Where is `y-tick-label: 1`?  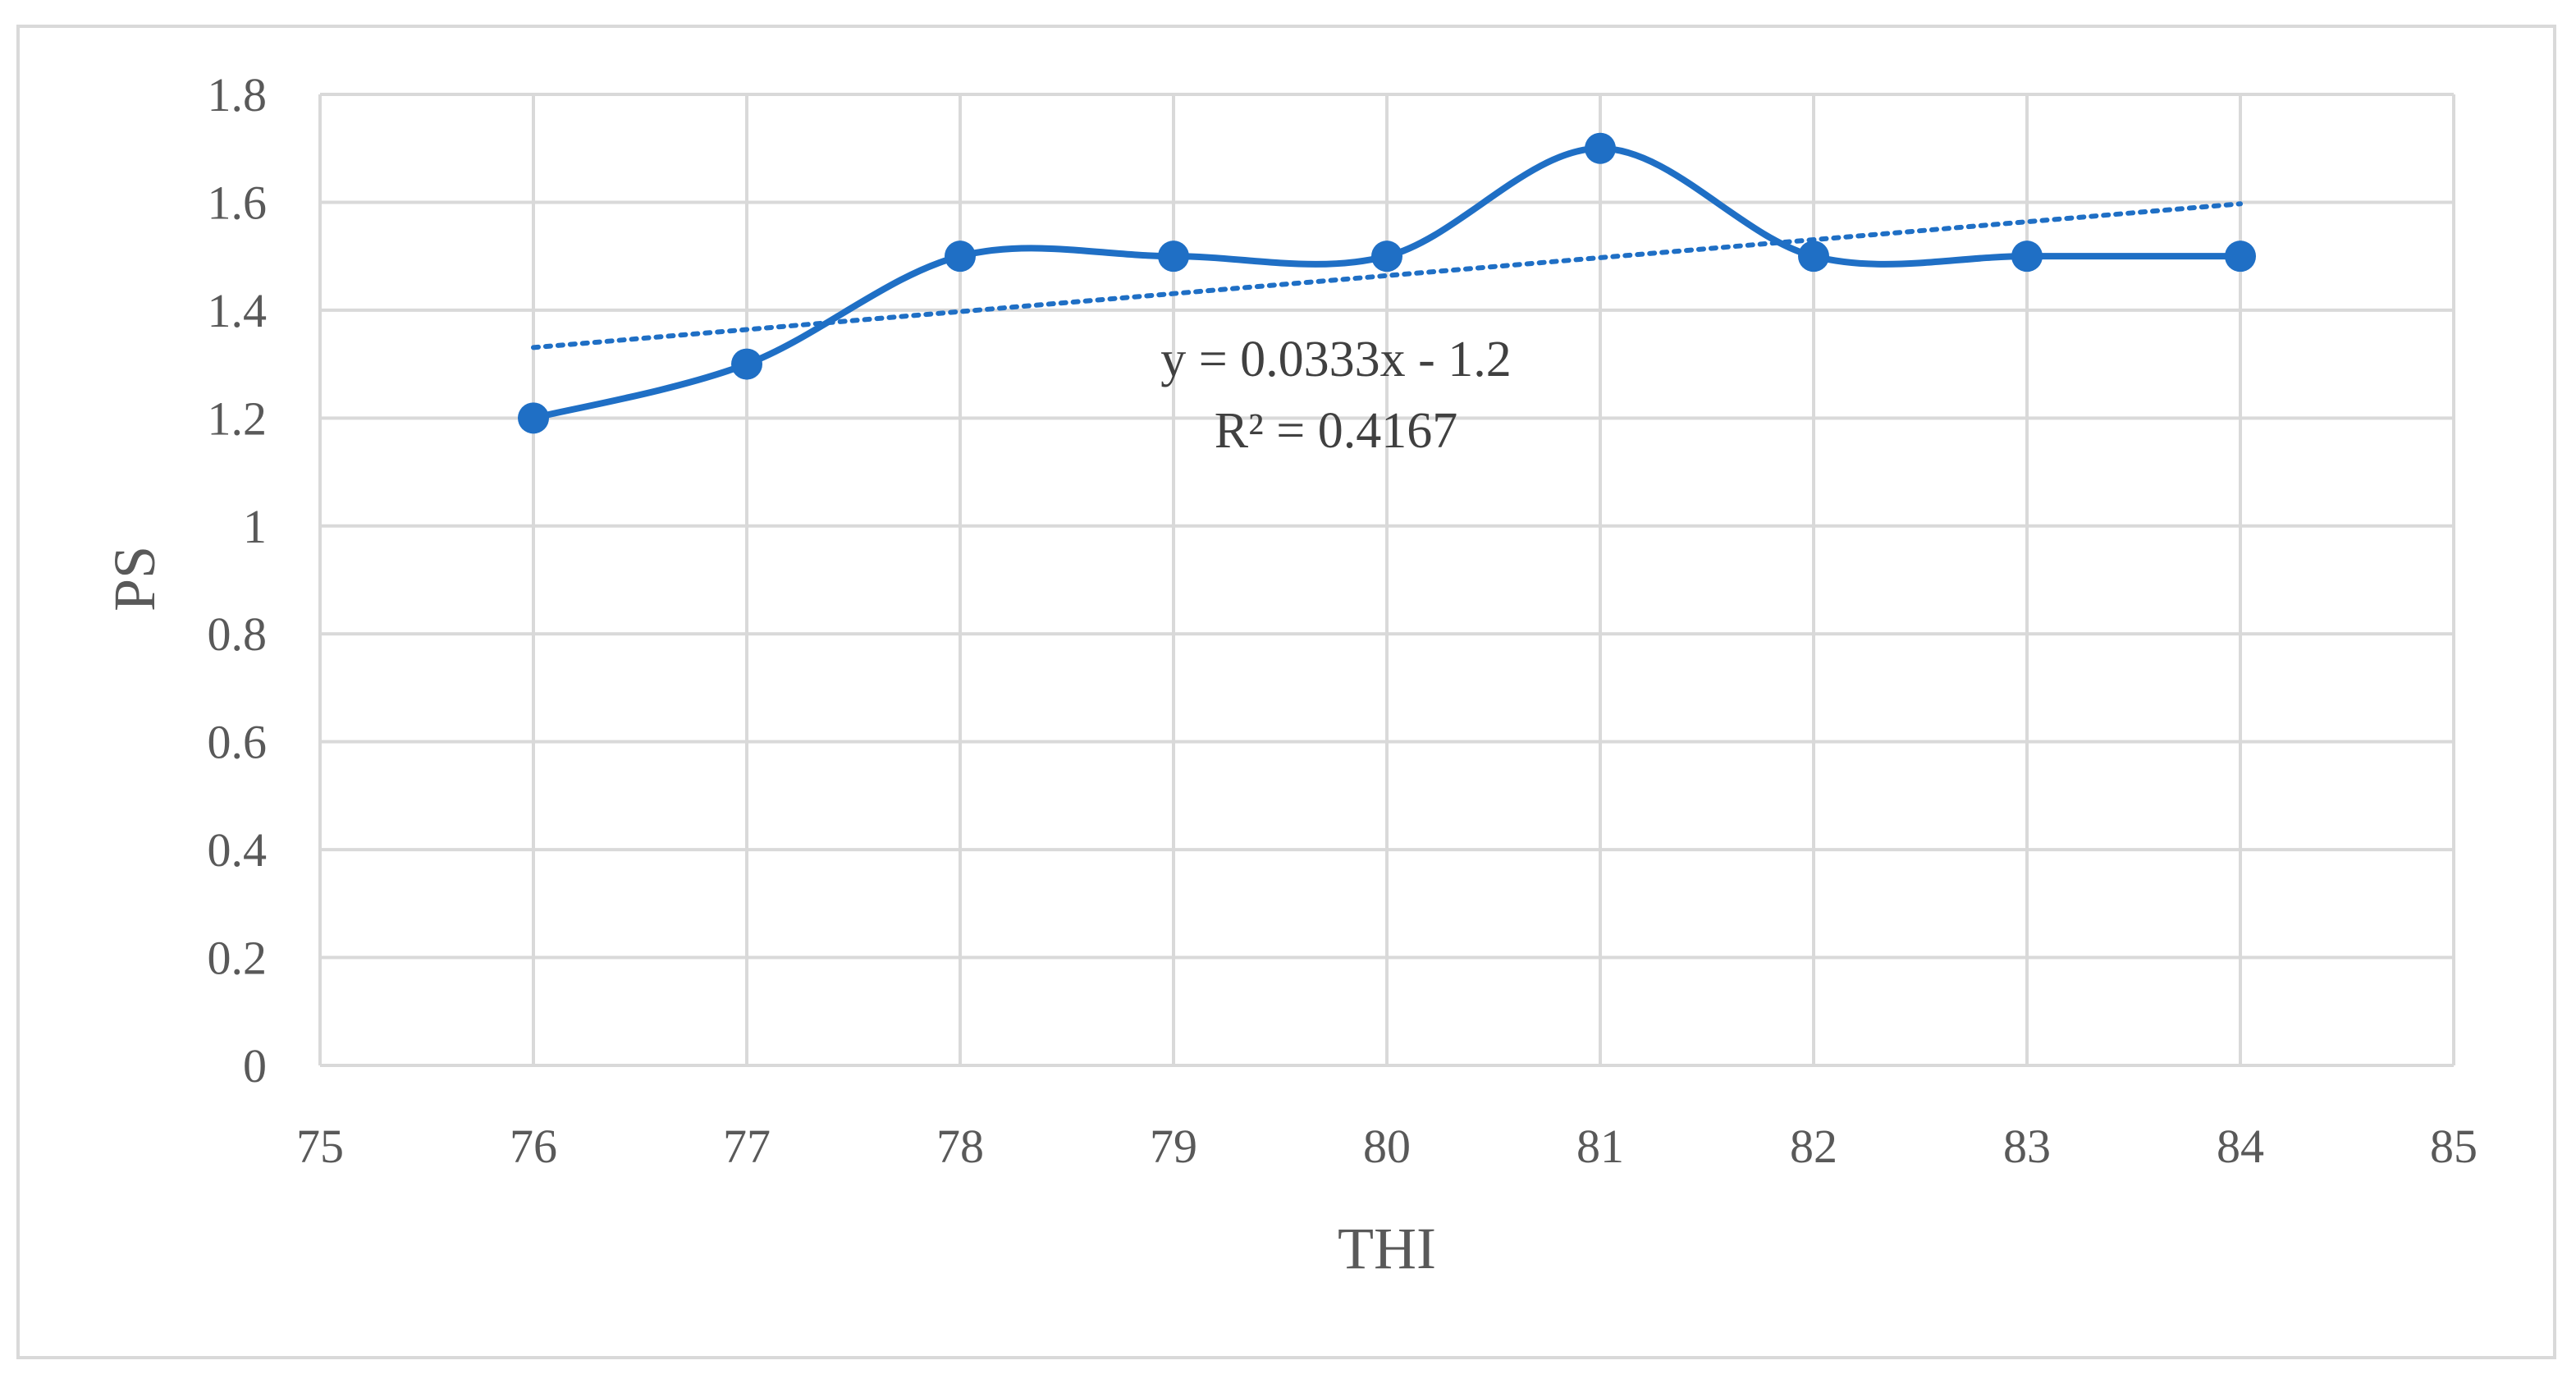 y-tick-label: 1 is located at coordinates (255, 527).